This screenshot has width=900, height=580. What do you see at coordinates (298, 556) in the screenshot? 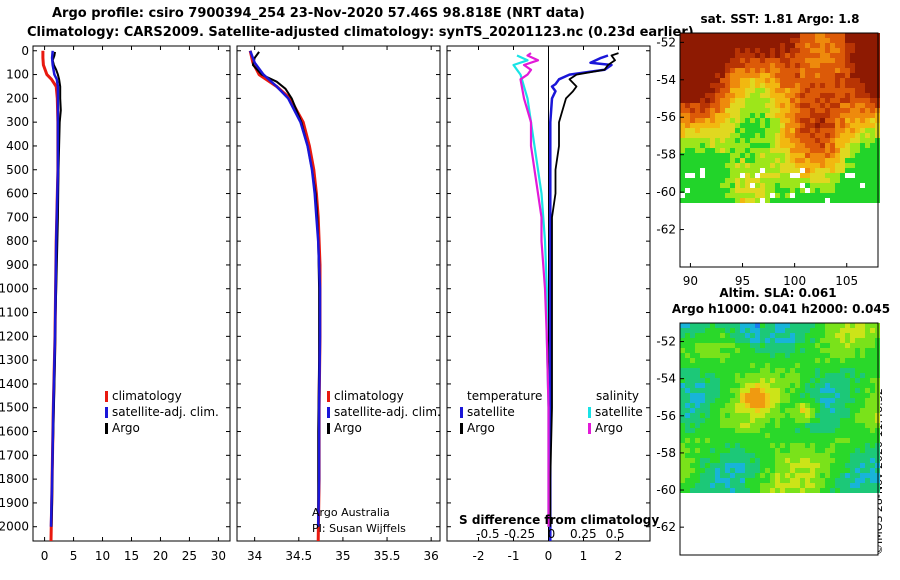
I see `salinity-x-tick-label: 34.5` at bounding box center [298, 556].